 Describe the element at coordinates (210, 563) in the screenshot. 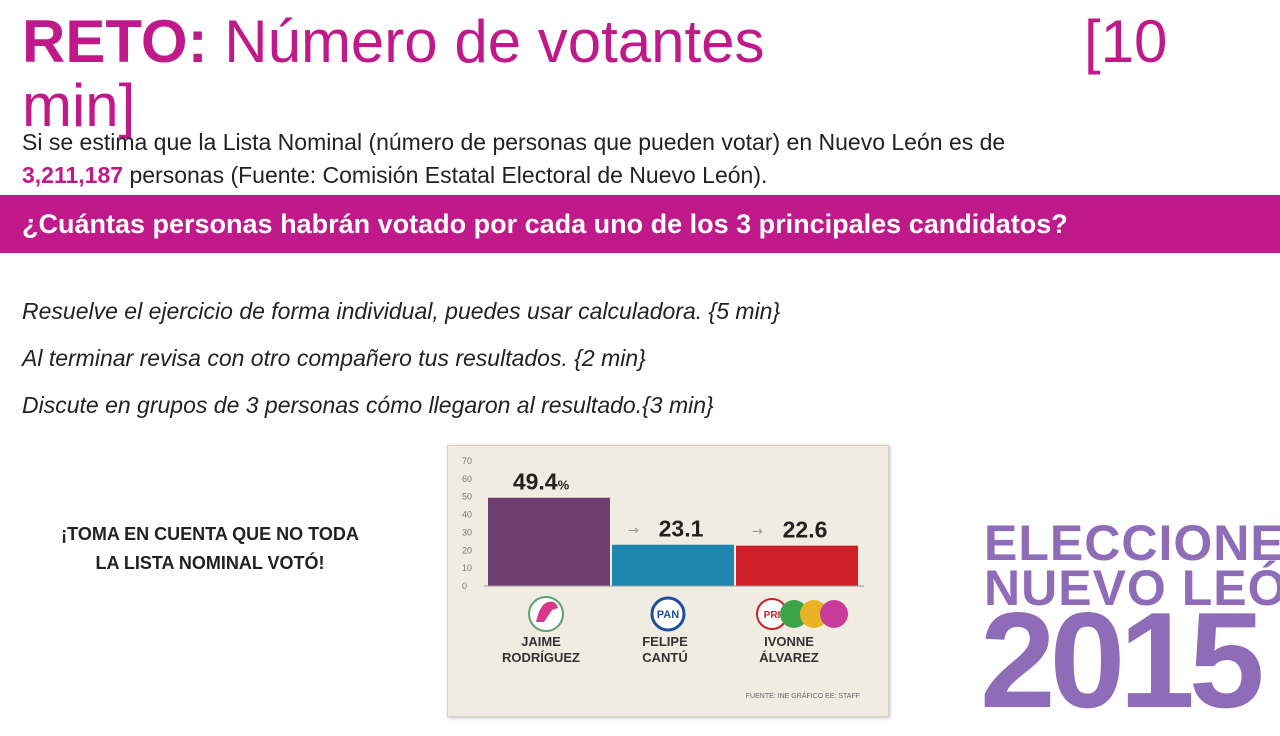

I see `warning-line2: LA LISTA NOMINAL VOTÓ!` at that location.